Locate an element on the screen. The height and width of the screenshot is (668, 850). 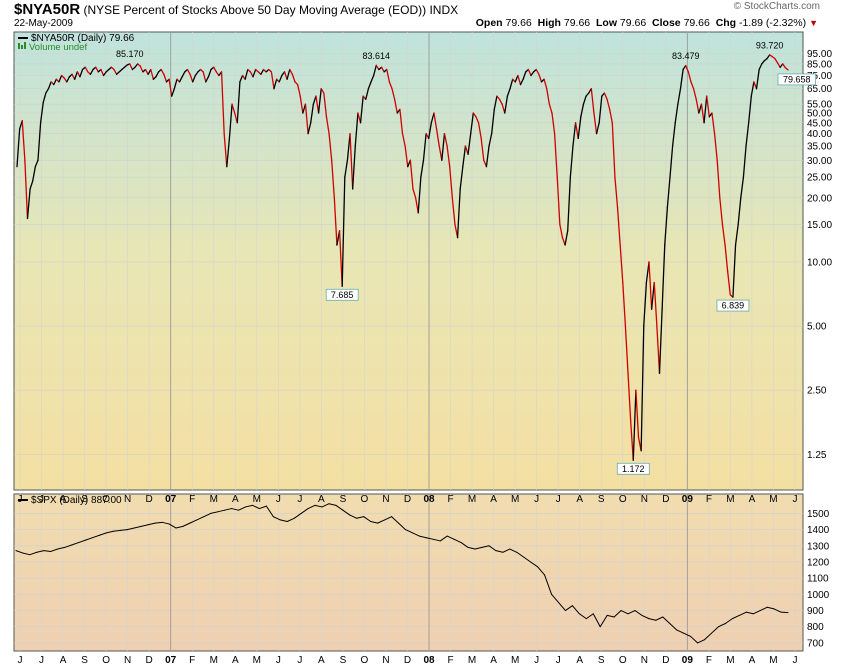
chg-value: -1.89 (-2.32%) is located at coordinates (773, 23).